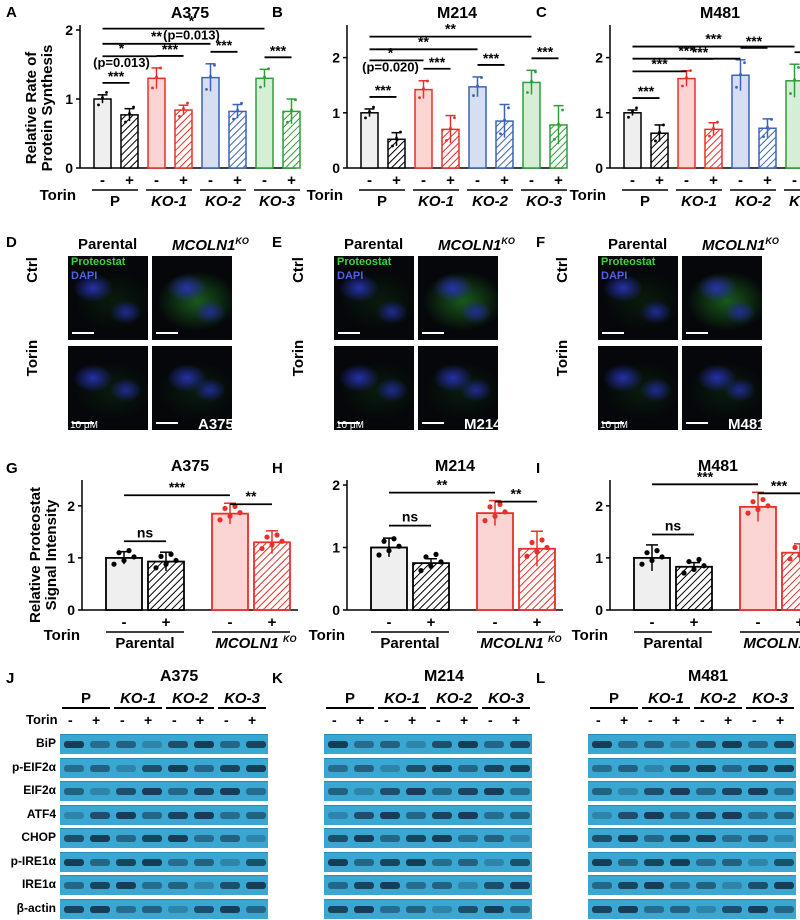 The height and width of the screenshot is (920, 800). Describe the element at coordinates (216, 424) in the screenshot. I see `cell-line-label: A375` at that location.